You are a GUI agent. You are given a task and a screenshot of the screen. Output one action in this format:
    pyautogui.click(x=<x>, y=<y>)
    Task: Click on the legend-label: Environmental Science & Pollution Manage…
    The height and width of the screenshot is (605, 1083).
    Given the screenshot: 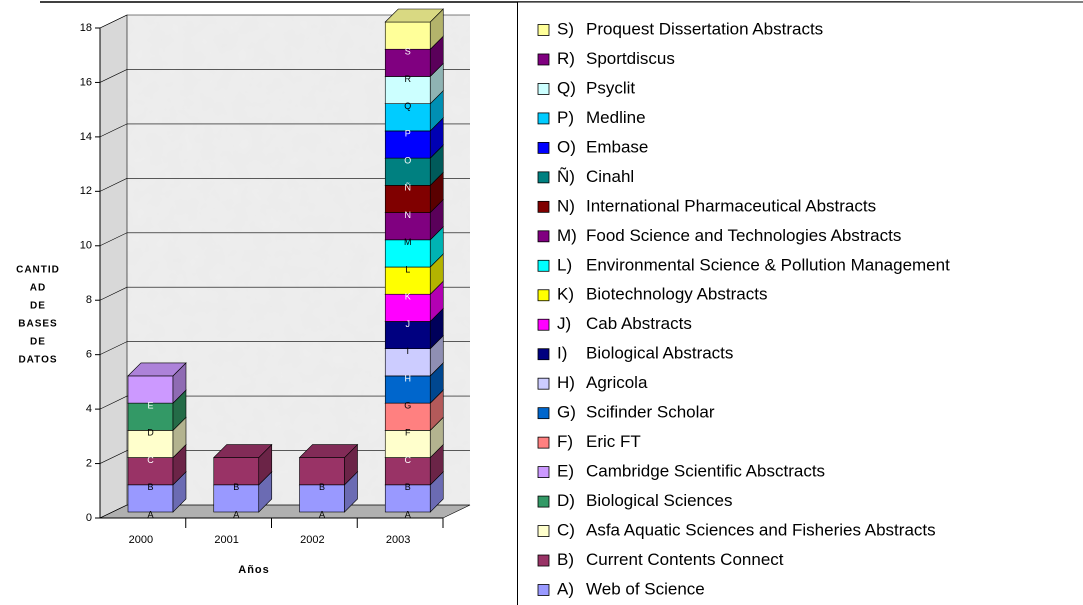 What is the action you would take?
    pyautogui.click(x=768, y=264)
    